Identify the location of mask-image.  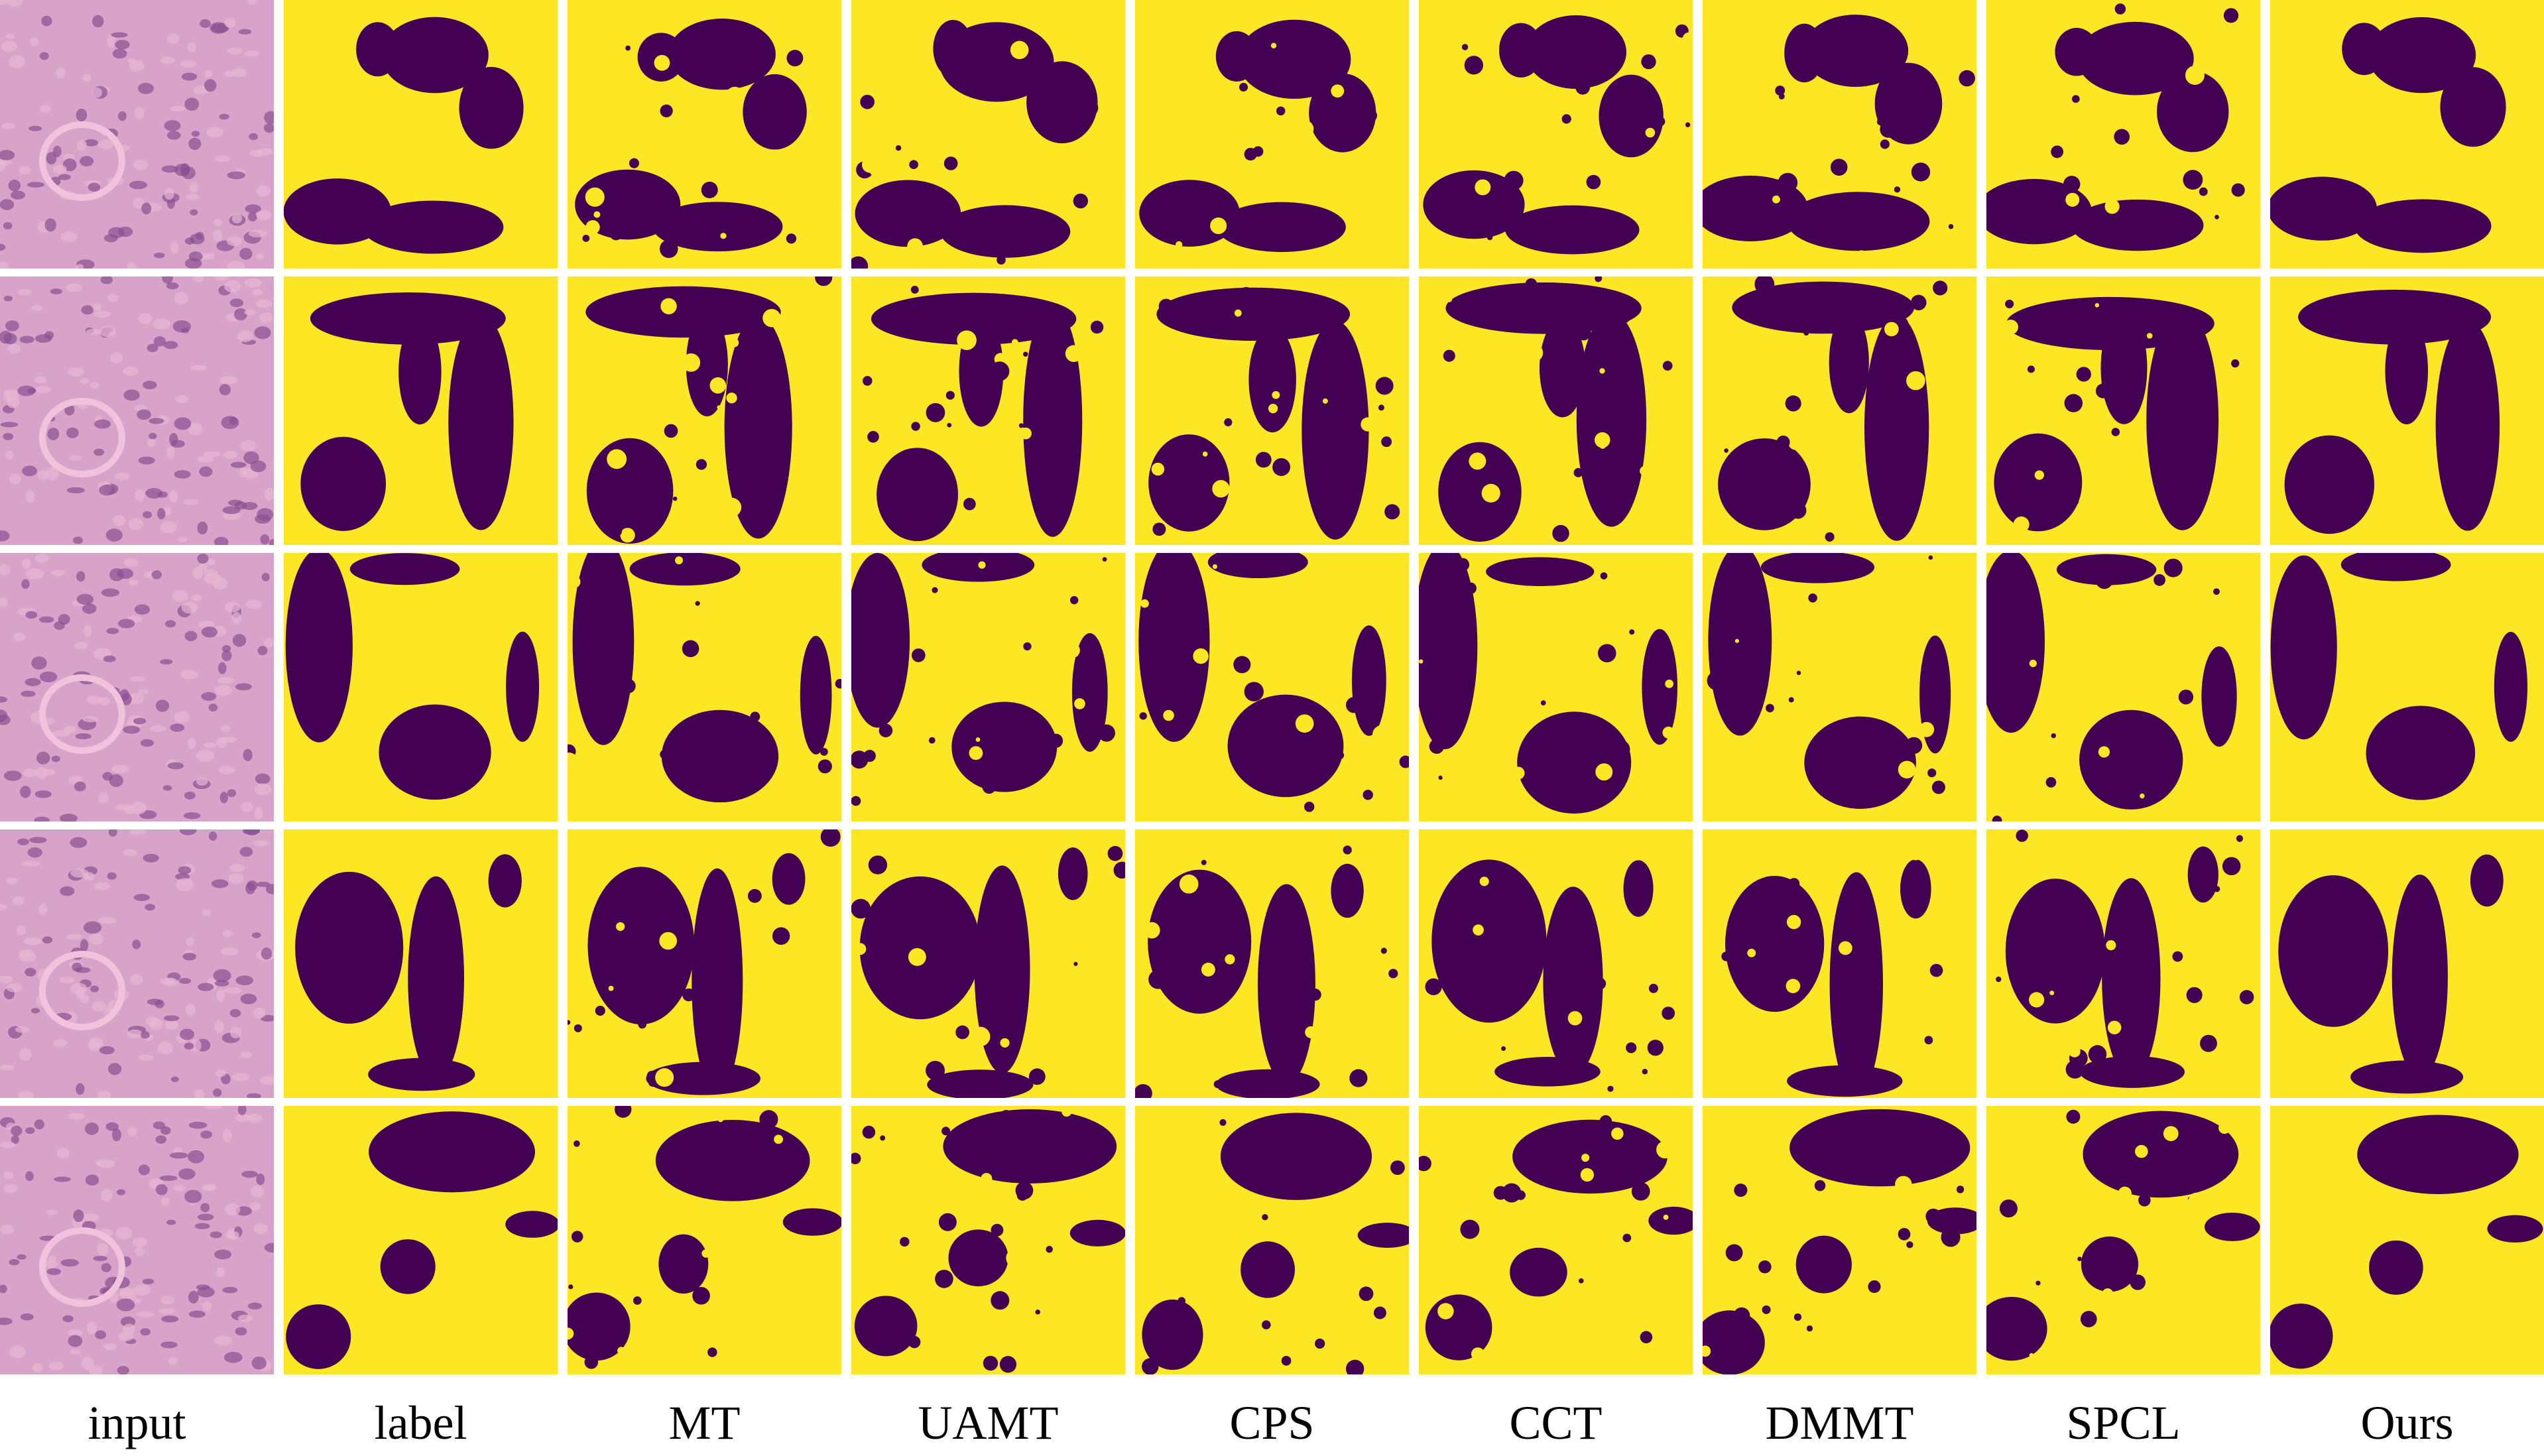
(1839, 410).